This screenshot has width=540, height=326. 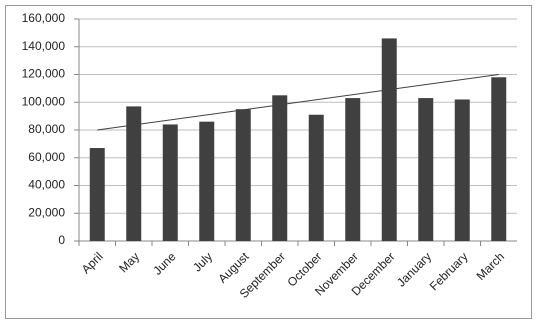 What do you see at coordinates (44, 74) in the screenshot?
I see `y-tick-label: 120,000` at bounding box center [44, 74].